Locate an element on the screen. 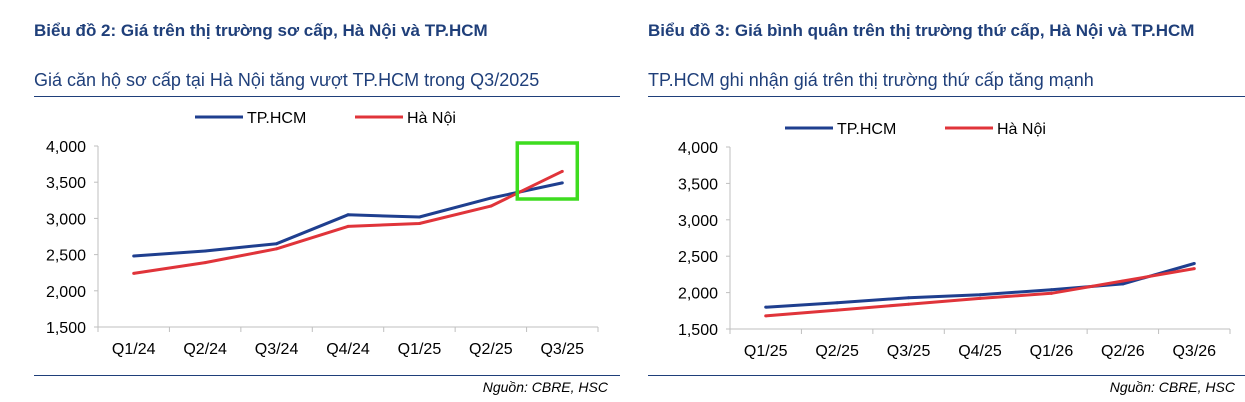 This screenshot has height=402, width=1245. x-tick-label: Q4/24 is located at coordinates (348, 349).